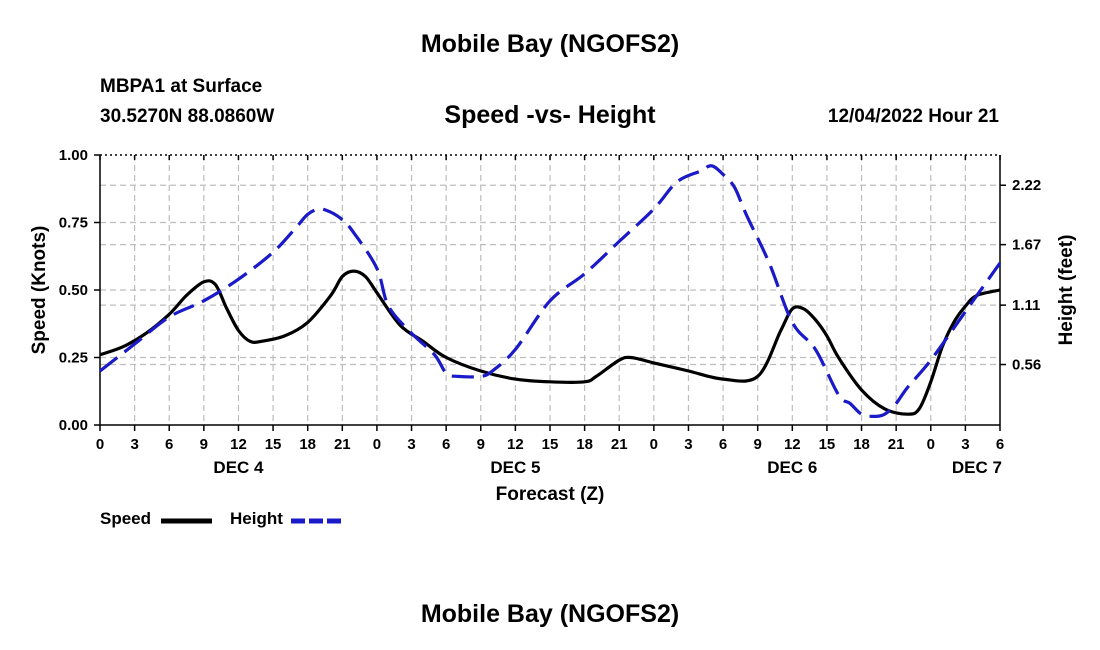 This screenshot has width=1100, height=650. What do you see at coordinates (73, 290) in the screenshot?
I see `y-tick-label-left: 0.50` at bounding box center [73, 290].